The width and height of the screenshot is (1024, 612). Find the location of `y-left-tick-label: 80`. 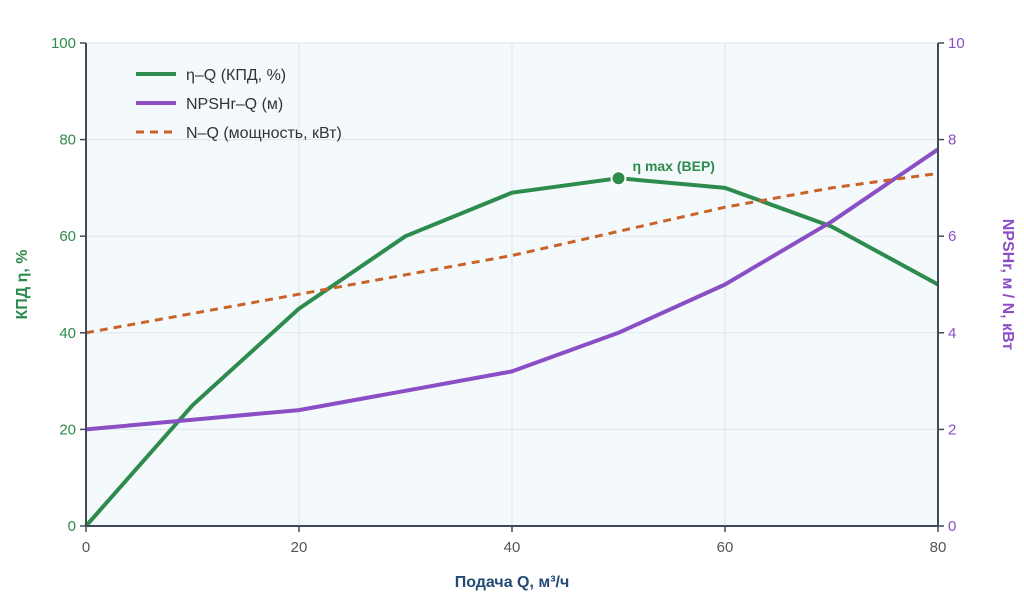

y-left-tick-label: 80 is located at coordinates (67, 140).